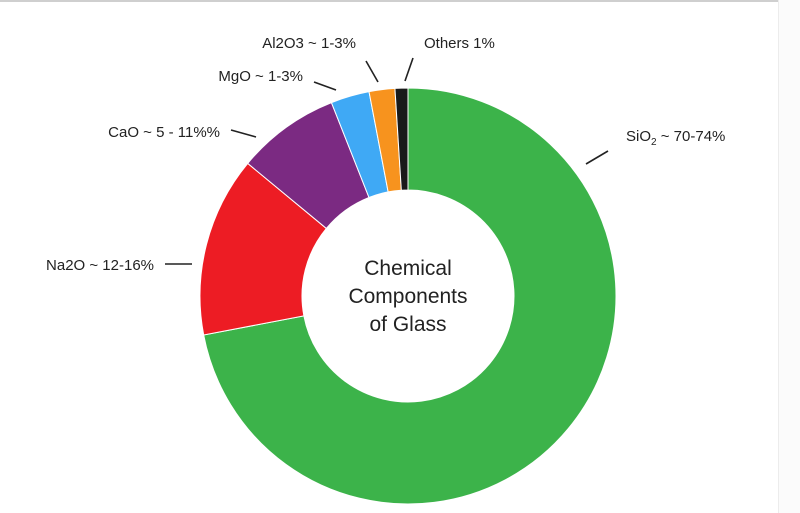 The image size is (800, 513). What do you see at coordinates (164, 132) in the screenshot?
I see `slice-label-2: CaO ~ 5 - 11%%` at bounding box center [164, 132].